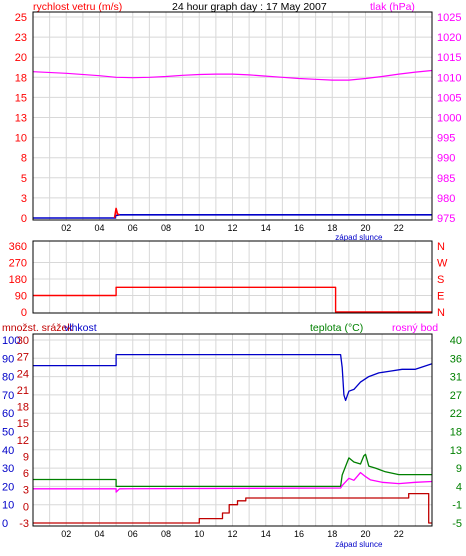  Describe the element at coordinates (99, 228) in the screenshot. I see `x-tick-label: 04` at that location.